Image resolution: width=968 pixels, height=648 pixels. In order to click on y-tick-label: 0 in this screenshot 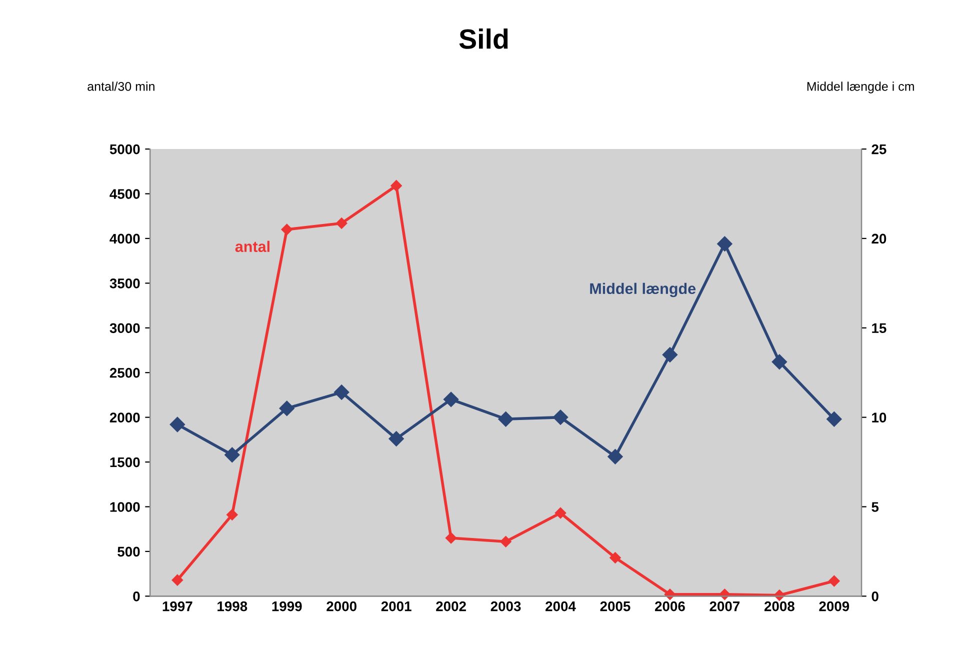, I will do `click(136, 596)`.